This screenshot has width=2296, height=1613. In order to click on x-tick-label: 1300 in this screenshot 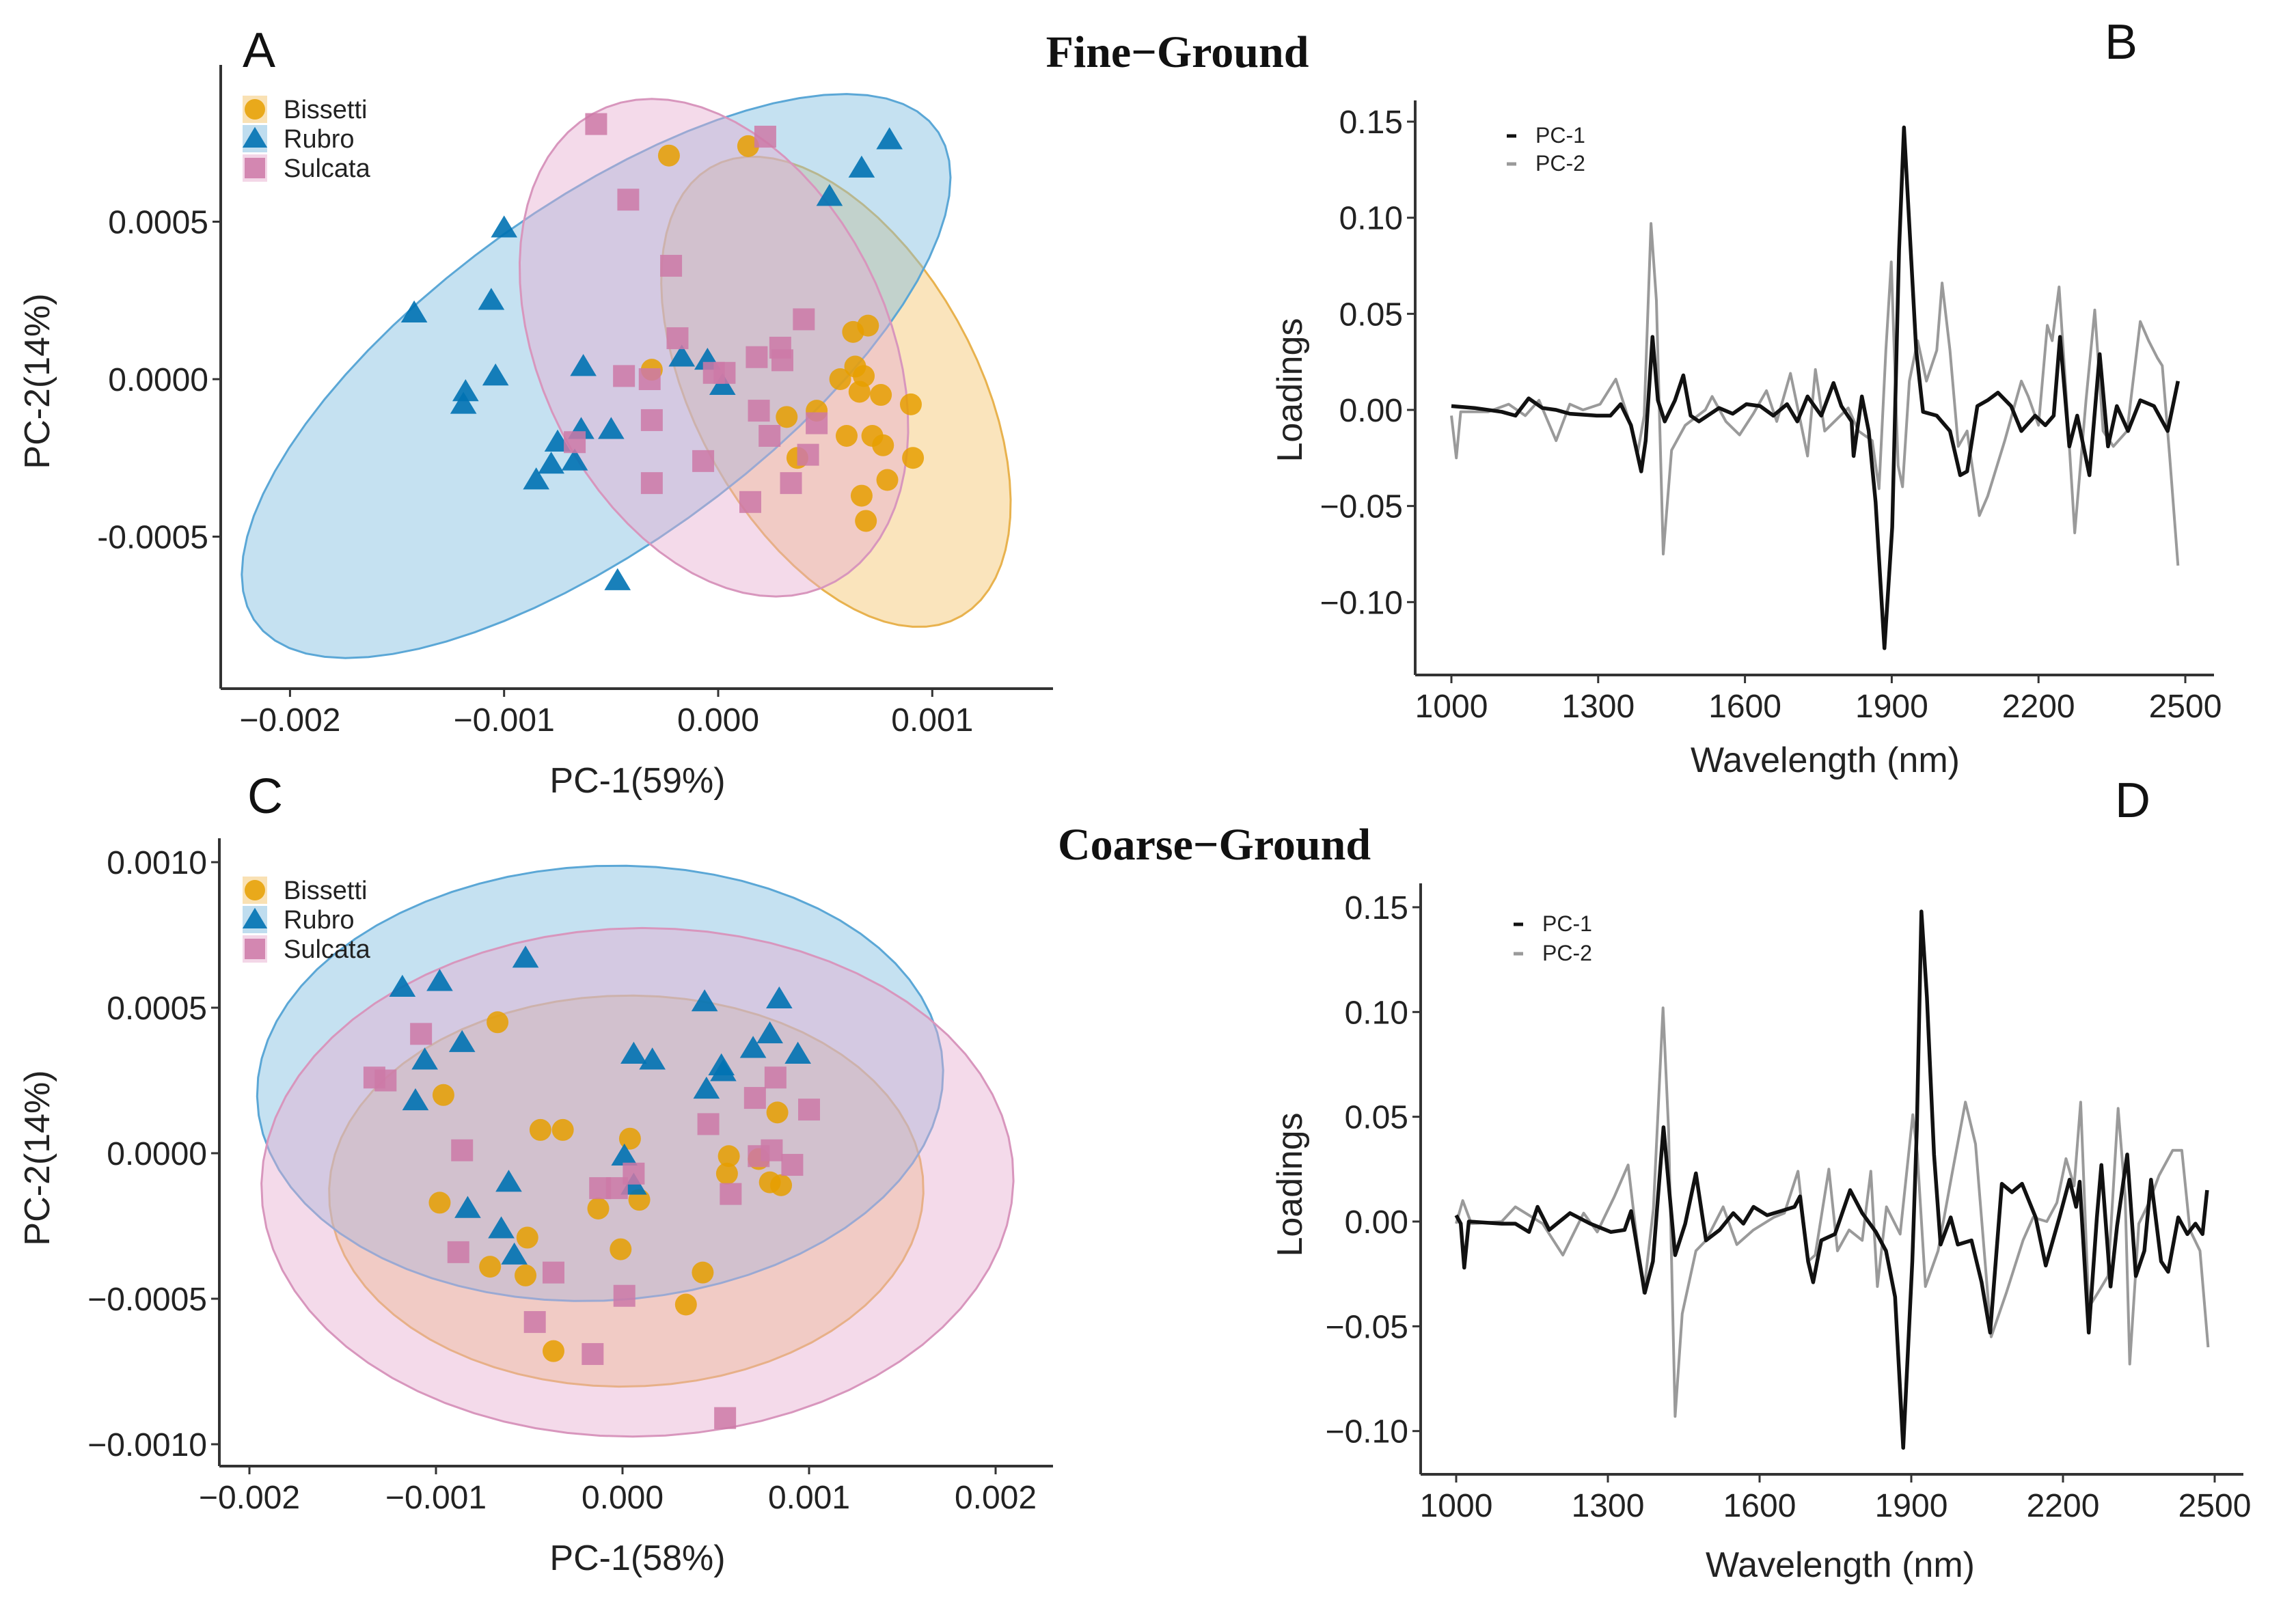, I will do `click(1598, 707)`.